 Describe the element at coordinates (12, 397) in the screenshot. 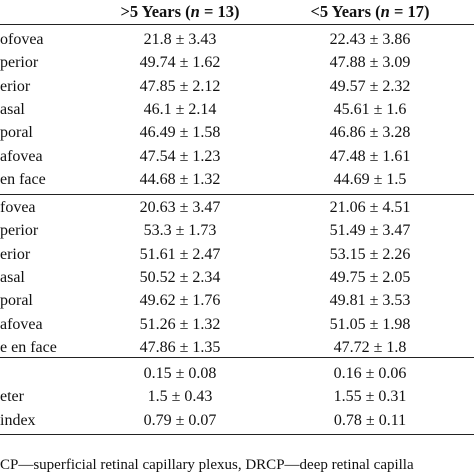

I see `row-label: eter` at that location.